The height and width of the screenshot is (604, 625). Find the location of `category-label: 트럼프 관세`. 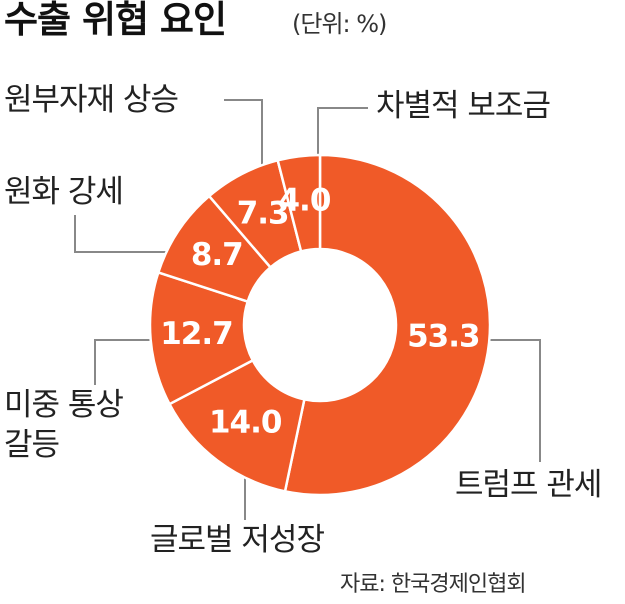

category-label: 트럼프 관세 is located at coordinates (528, 485).